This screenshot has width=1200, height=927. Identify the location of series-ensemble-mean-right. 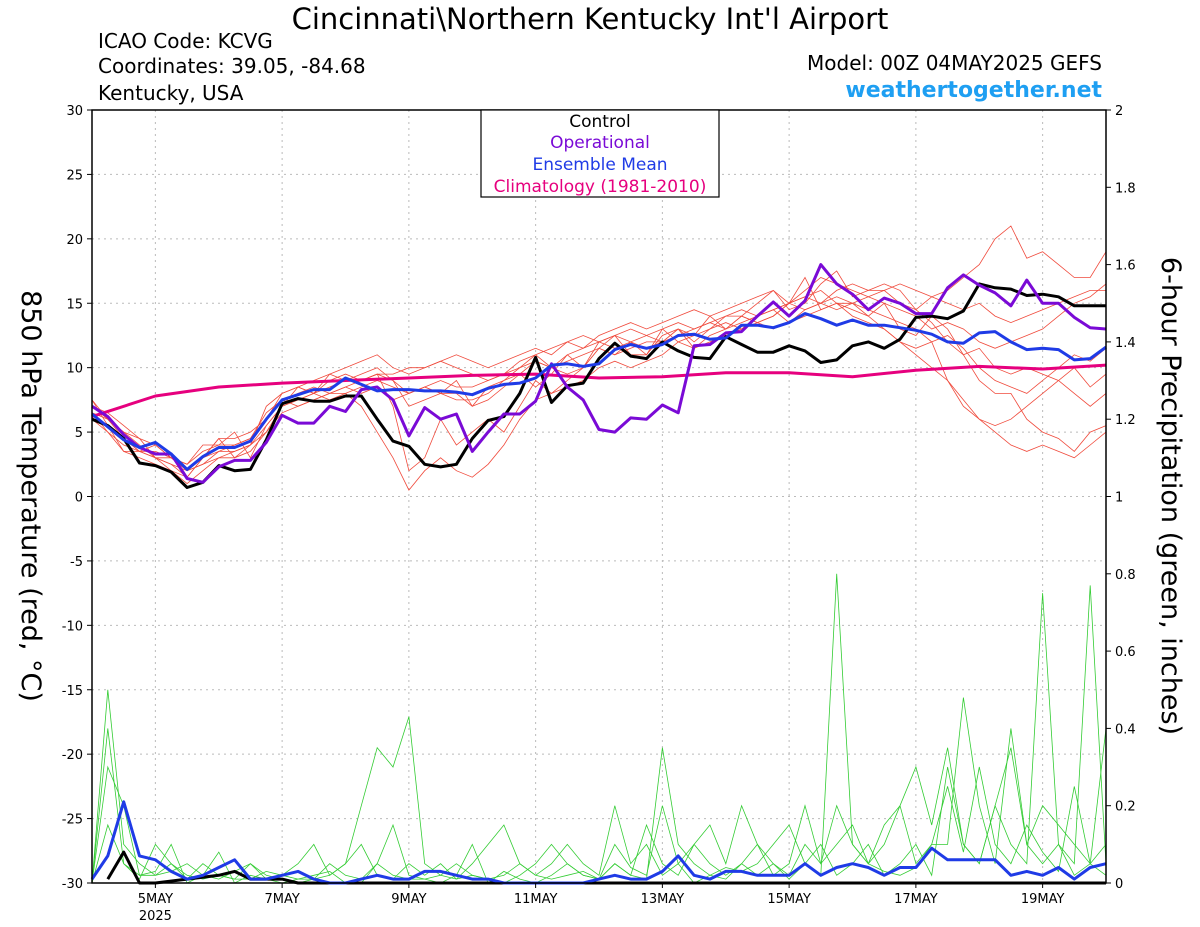
(598, 842).